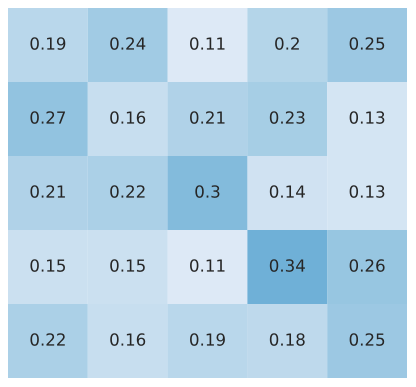 This screenshot has width=416, height=387. I want to click on data-label: 0.27, so click(48, 117).